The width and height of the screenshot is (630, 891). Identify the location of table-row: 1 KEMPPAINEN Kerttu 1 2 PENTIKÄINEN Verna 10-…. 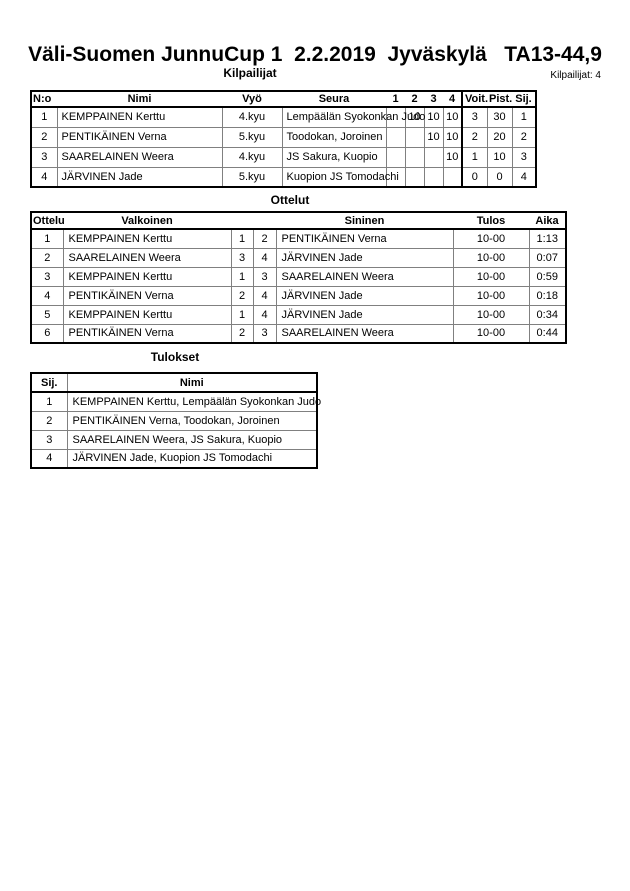
(298, 238).